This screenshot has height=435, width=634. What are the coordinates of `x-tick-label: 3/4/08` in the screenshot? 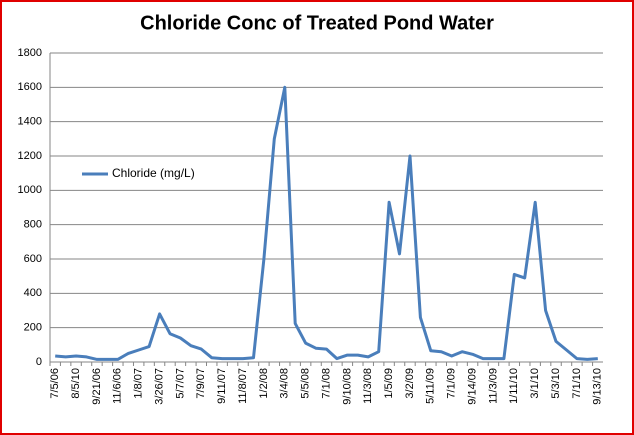 It's located at (285, 383).